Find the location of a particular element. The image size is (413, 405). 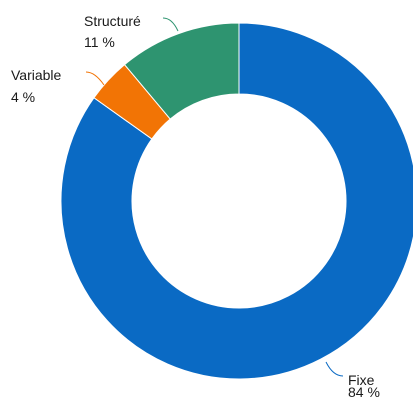

slice-structure is located at coordinates (181, 71).